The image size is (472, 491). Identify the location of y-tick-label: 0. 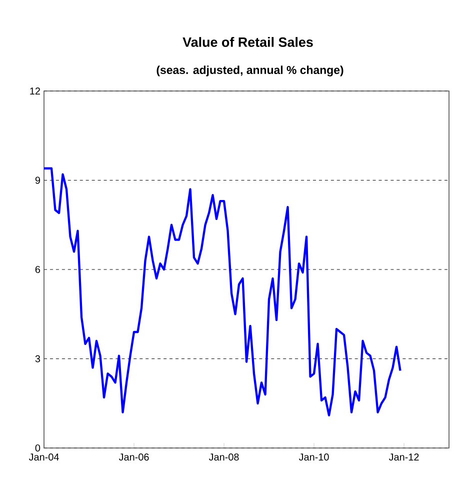
(37, 448).